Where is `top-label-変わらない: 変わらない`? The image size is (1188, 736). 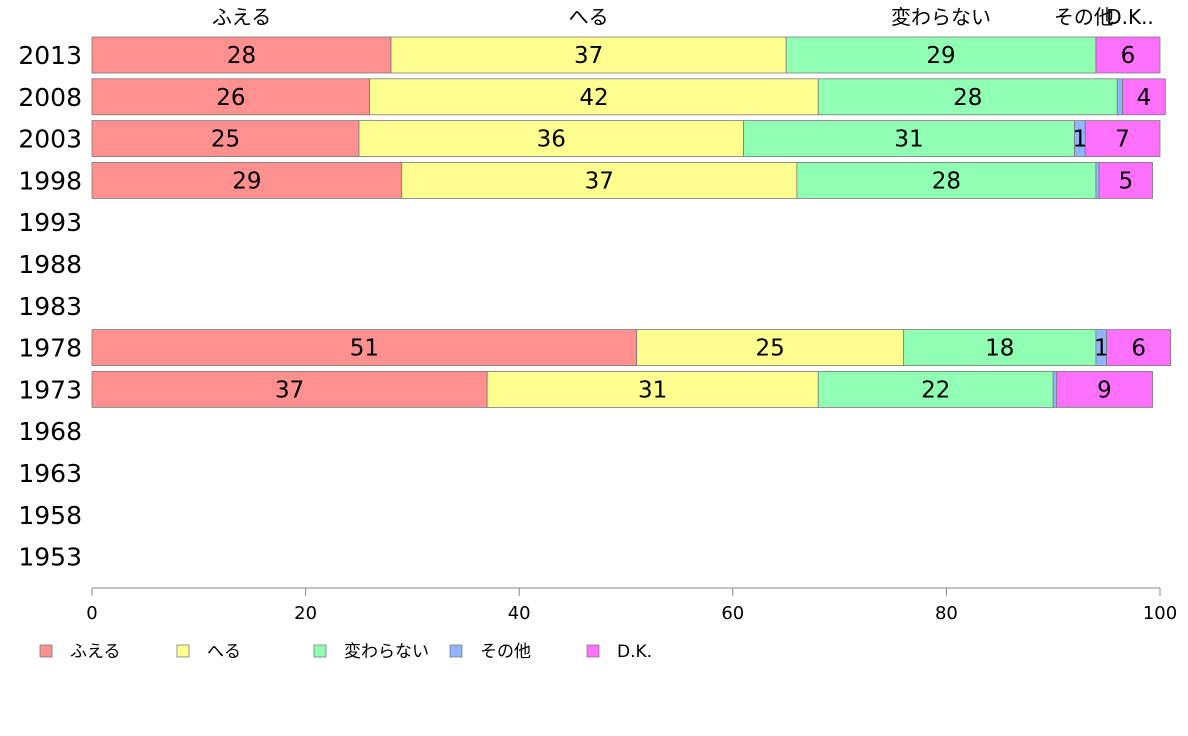
top-label-変わらない: 変わらない is located at coordinates (941, 17).